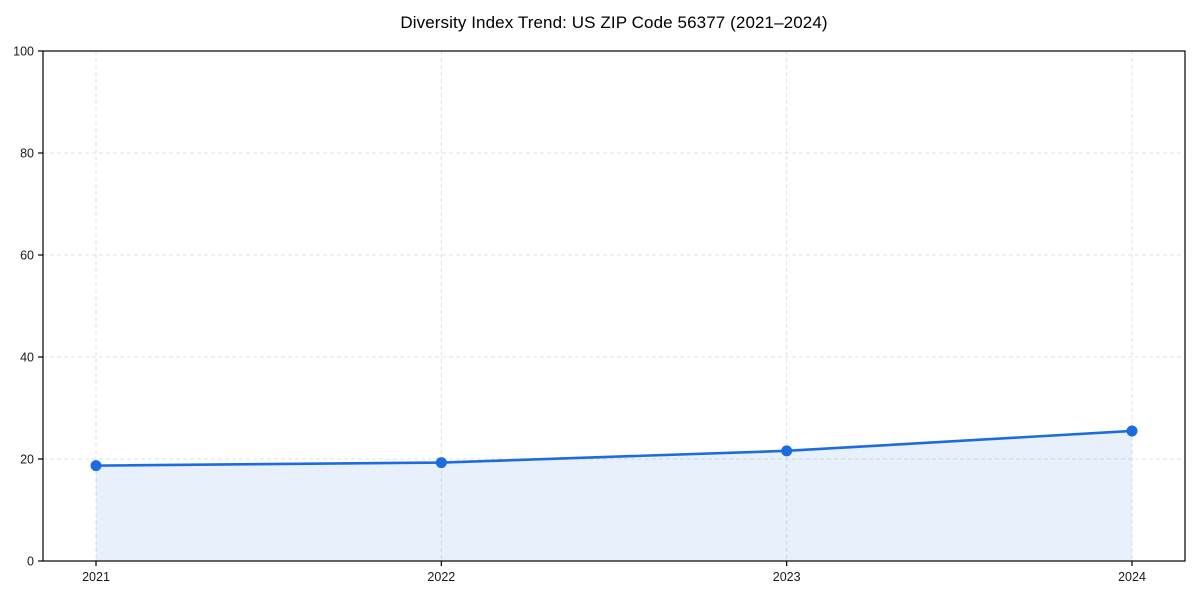  Describe the element at coordinates (787, 451) in the screenshot. I see `data-point-2023` at that location.